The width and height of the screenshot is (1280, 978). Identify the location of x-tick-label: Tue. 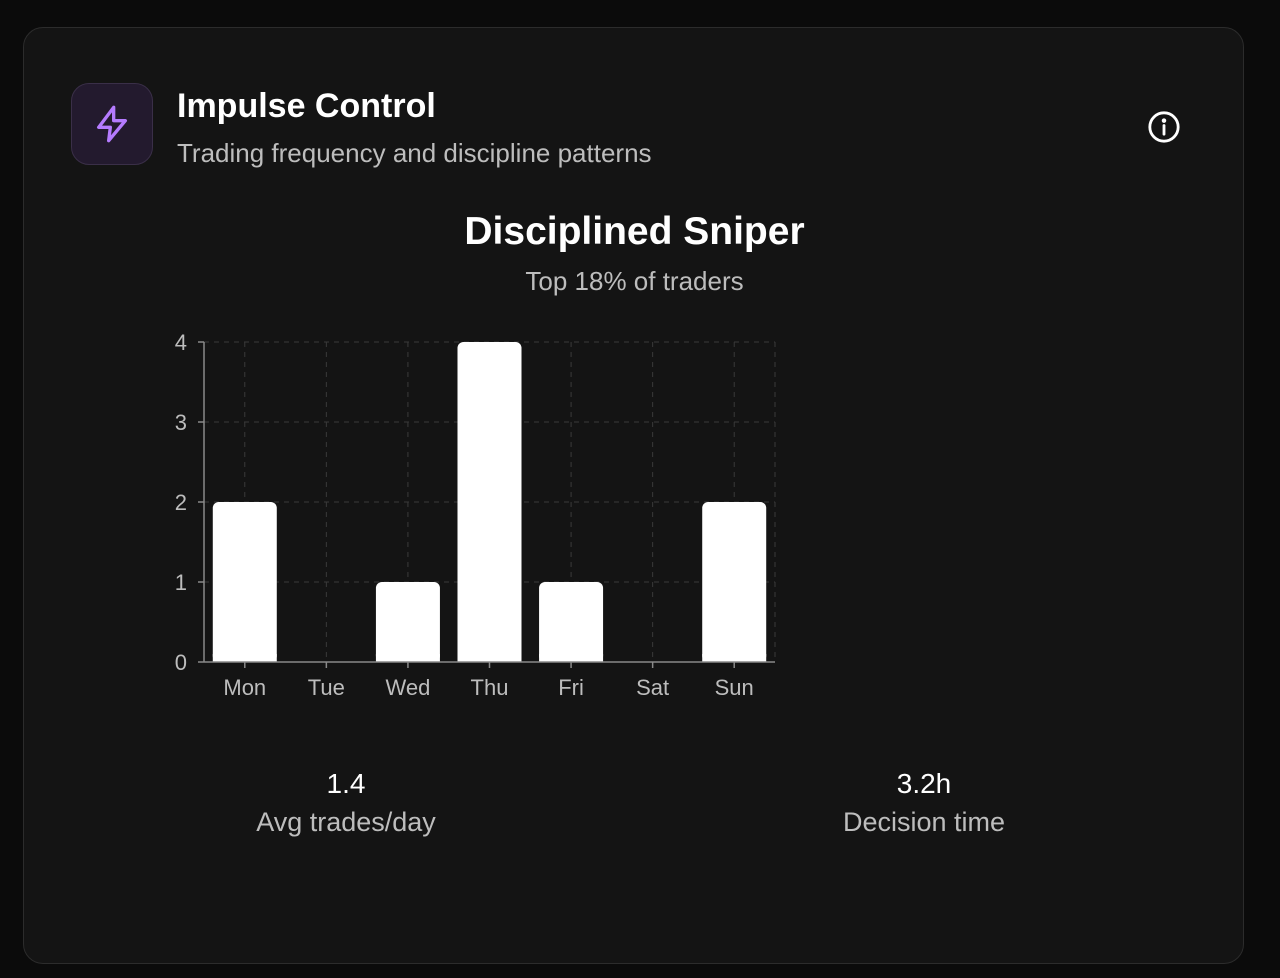
(326, 687).